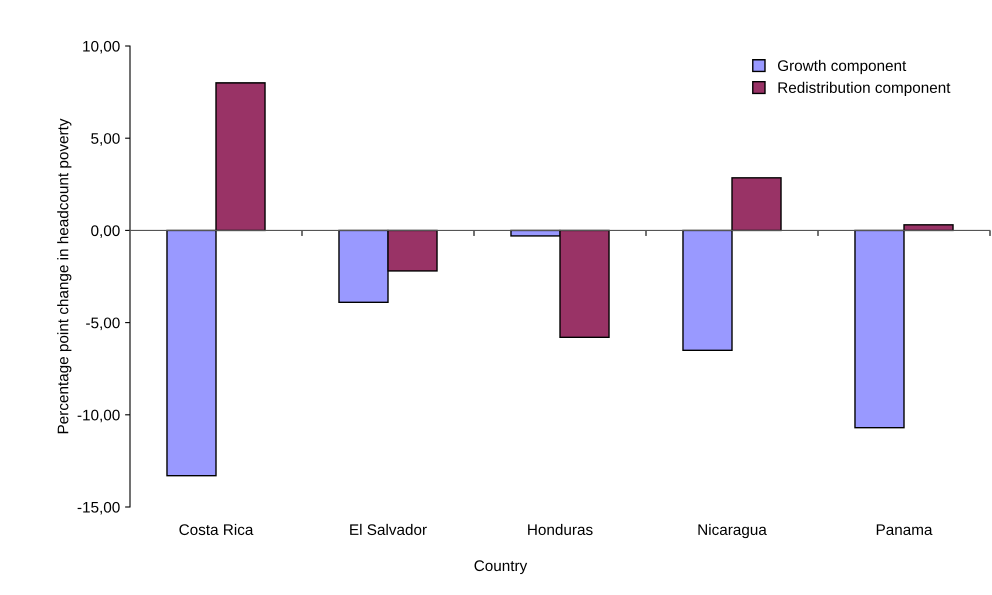 The image size is (992, 595). I want to click on y-tick-label: 0,00, so click(105, 231).